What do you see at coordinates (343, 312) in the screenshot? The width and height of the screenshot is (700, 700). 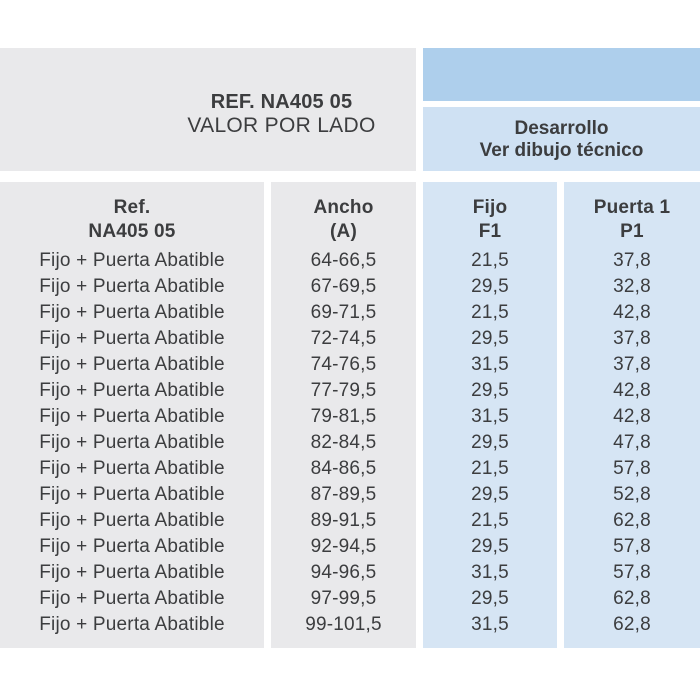 I see `table-cell: 69-71,5` at bounding box center [343, 312].